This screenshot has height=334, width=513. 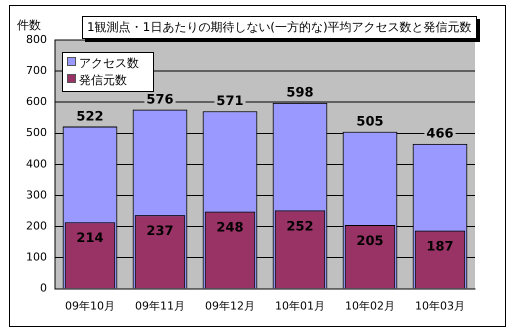 What do you see at coordinates (230, 228) in the screenshot?
I see `data-label: 248` at bounding box center [230, 228].